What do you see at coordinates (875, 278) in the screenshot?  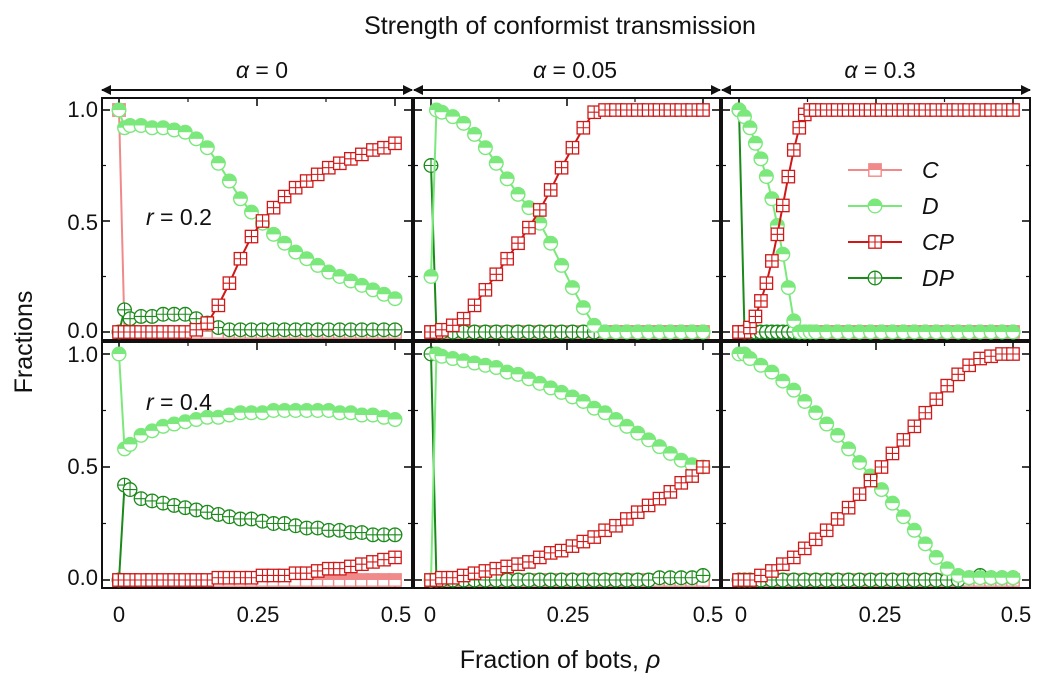 I see `marker-dp-cross` at bounding box center [875, 278].